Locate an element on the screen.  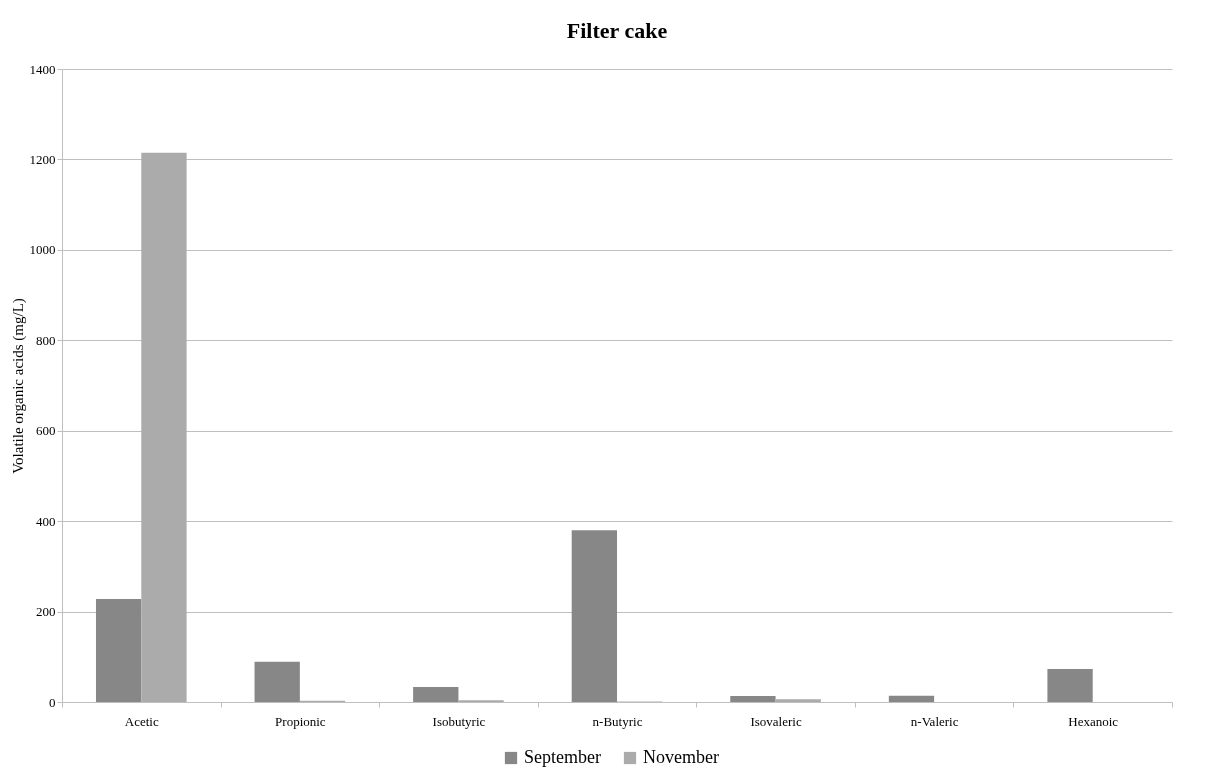
y-tick-label: 1400 is located at coordinates (42, 69).